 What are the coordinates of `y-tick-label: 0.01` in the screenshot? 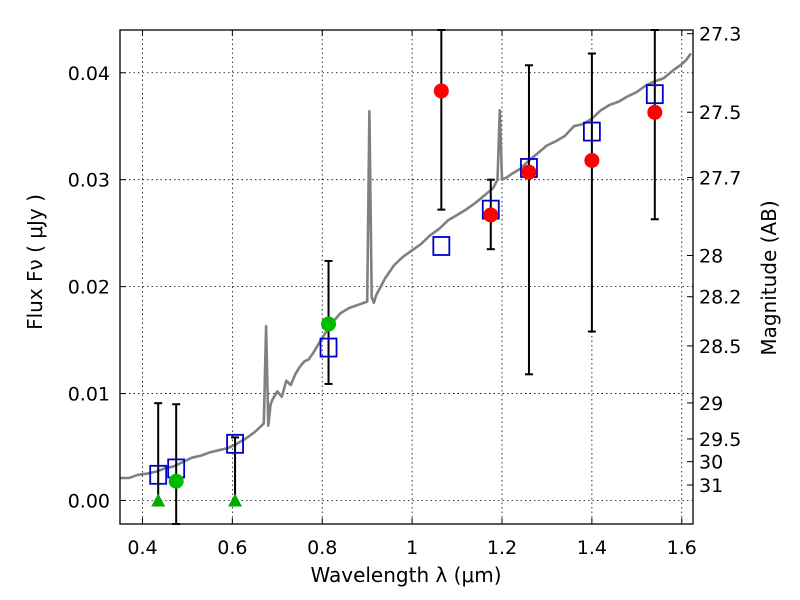 It's located at (89, 395).